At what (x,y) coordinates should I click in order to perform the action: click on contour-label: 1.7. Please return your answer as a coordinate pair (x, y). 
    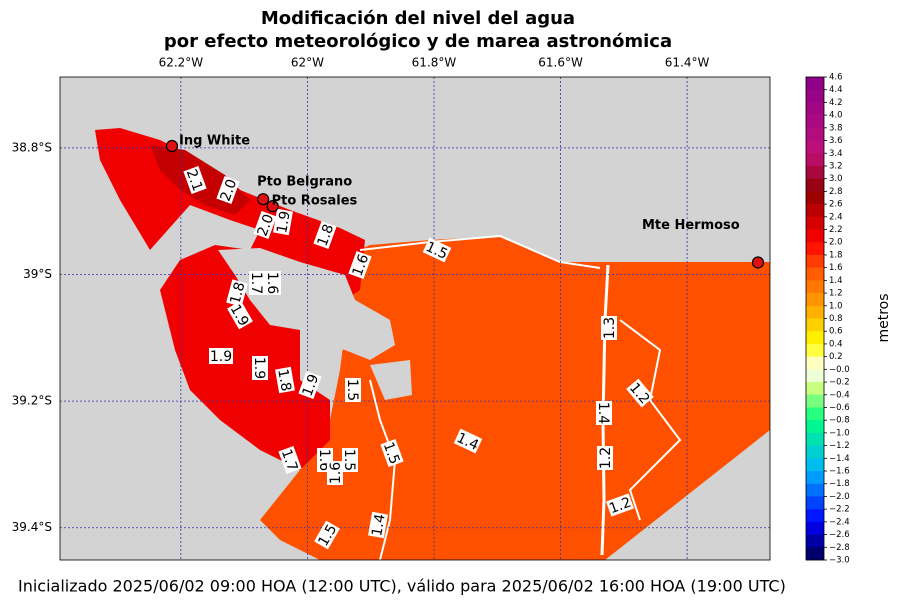
    Looking at the image, I should click on (290, 460).